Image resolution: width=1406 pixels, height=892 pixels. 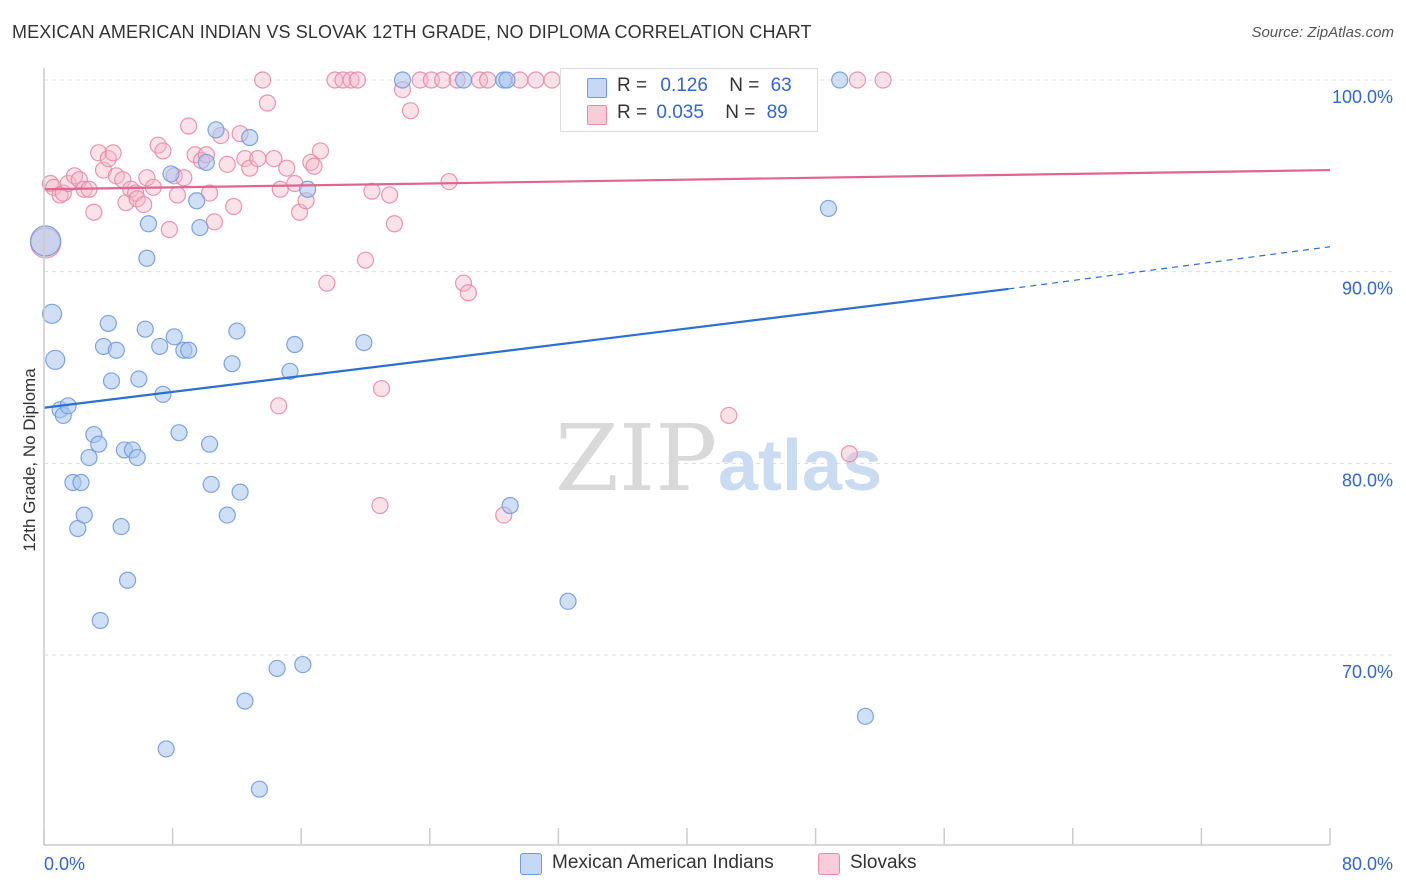 I want to click on legend-r-value: 0.126, so click(x=684, y=85).